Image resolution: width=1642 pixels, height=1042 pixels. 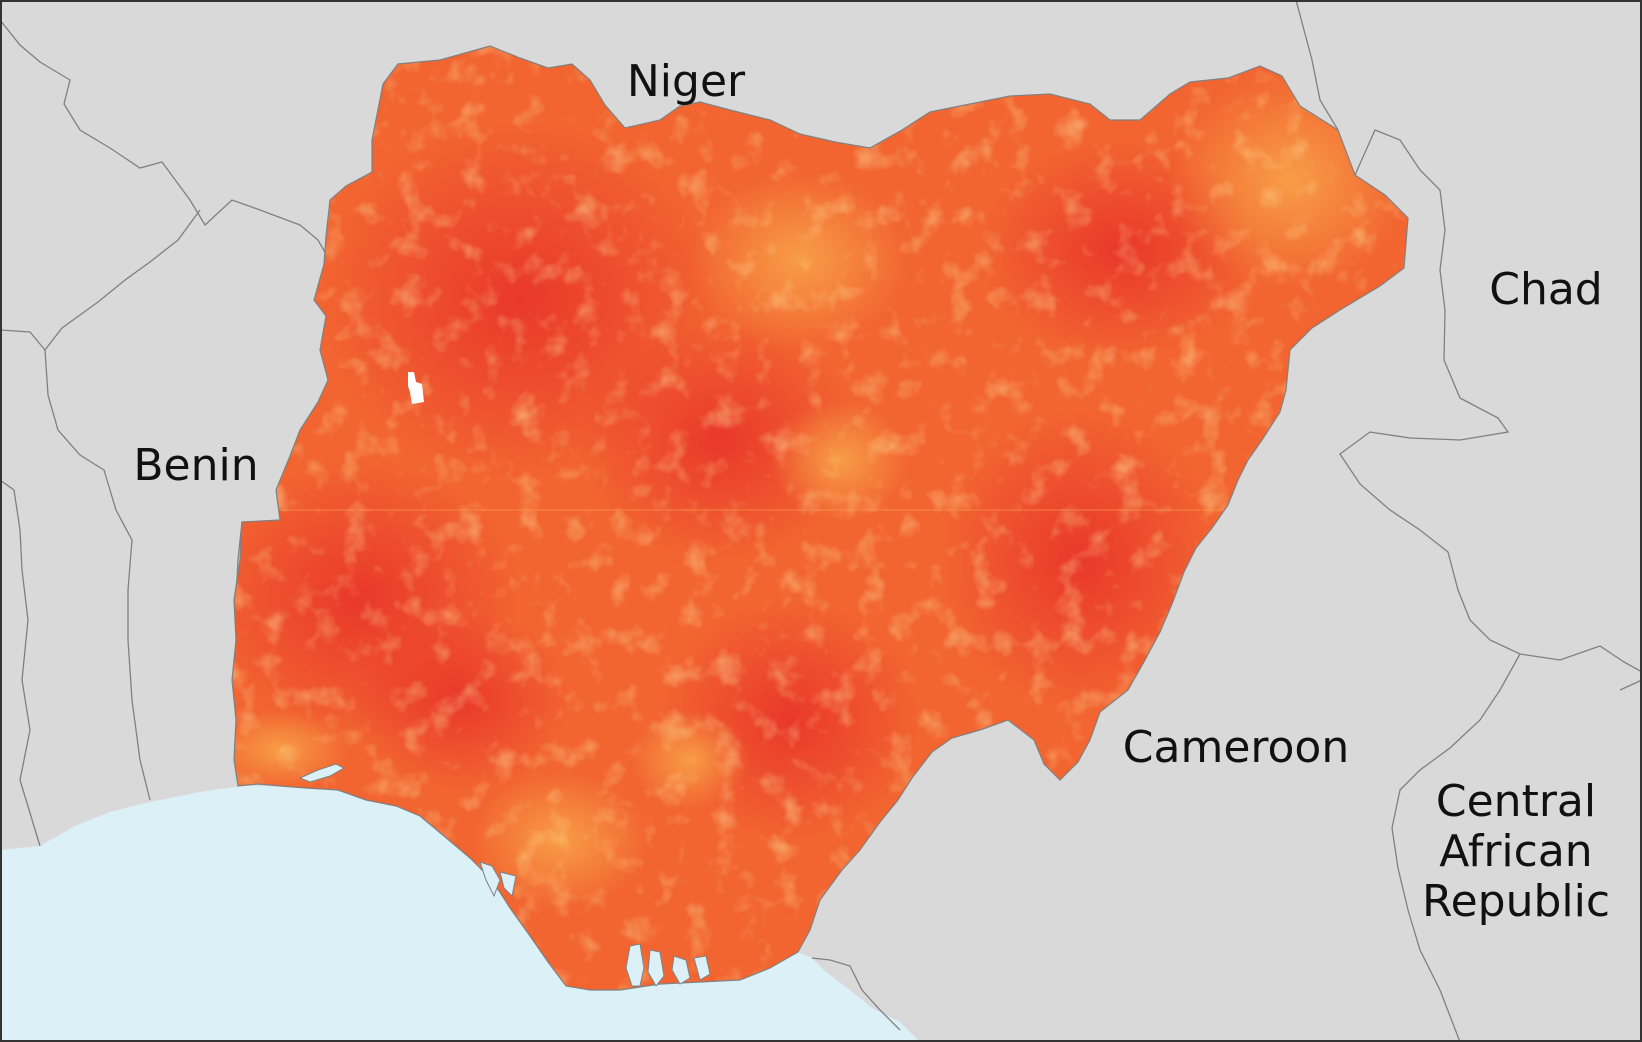 I want to click on togo-ghana-border, so click(x=23, y=340).